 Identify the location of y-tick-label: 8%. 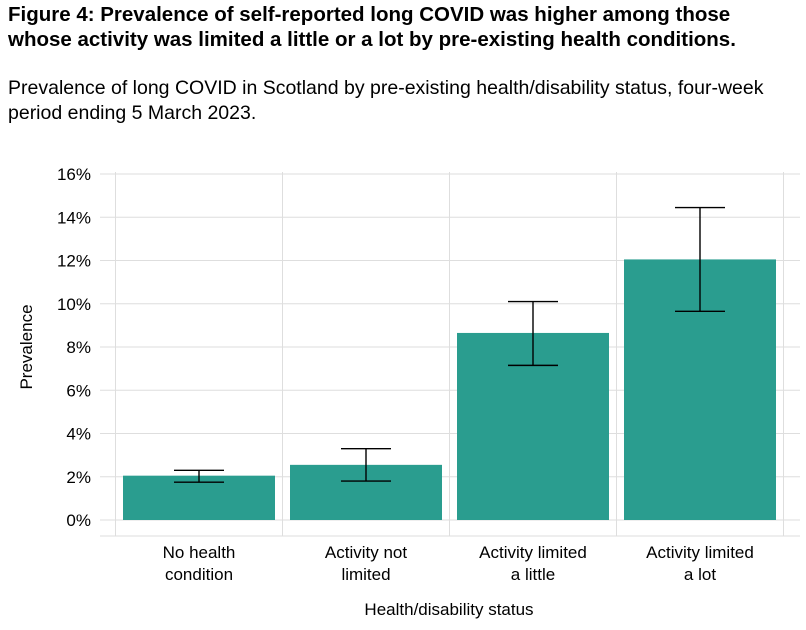
(78, 347).